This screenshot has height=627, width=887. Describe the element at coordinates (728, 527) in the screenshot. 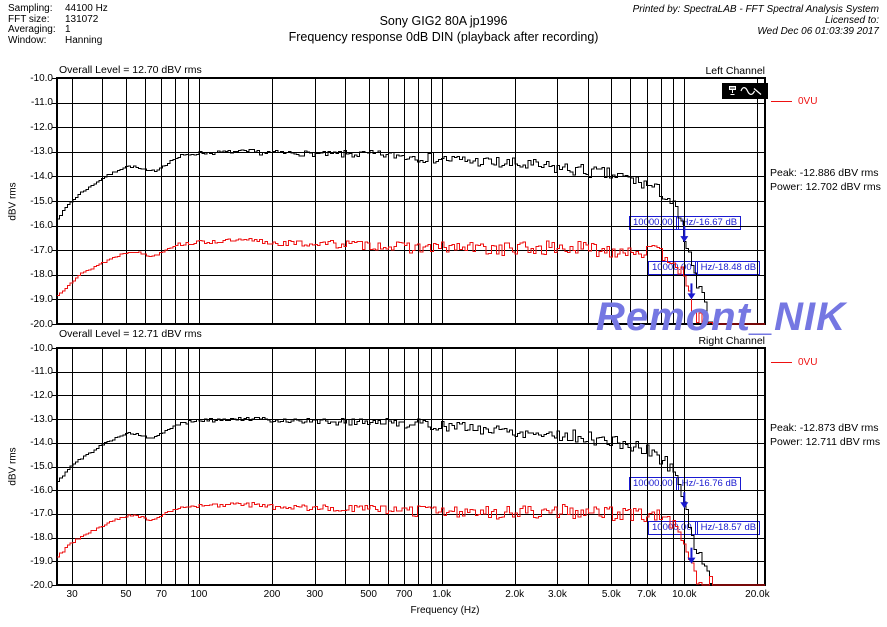

I see `annotation-value: Hz/-18.57 dB` at that location.